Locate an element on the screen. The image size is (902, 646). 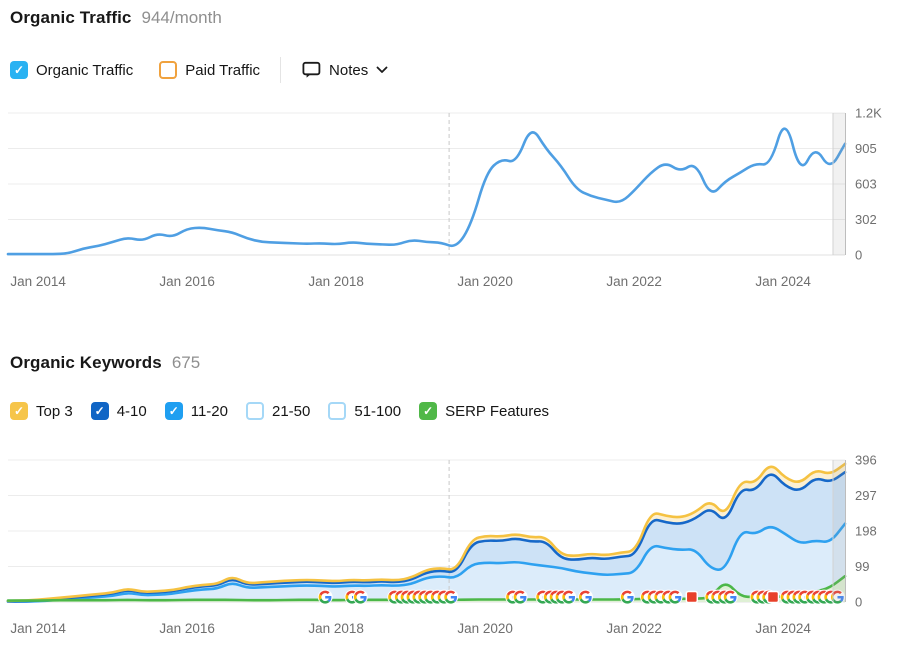
y-axis-tick-label: 99 is located at coordinates (862, 566).